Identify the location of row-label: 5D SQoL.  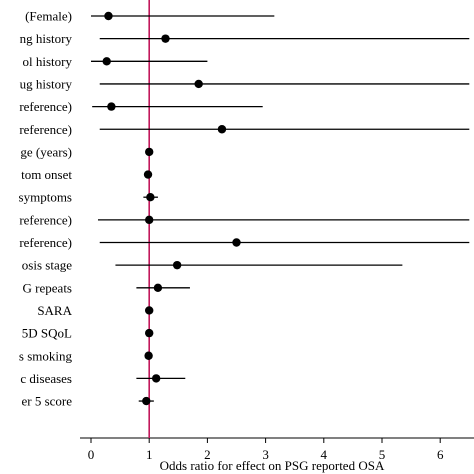
(47, 333).